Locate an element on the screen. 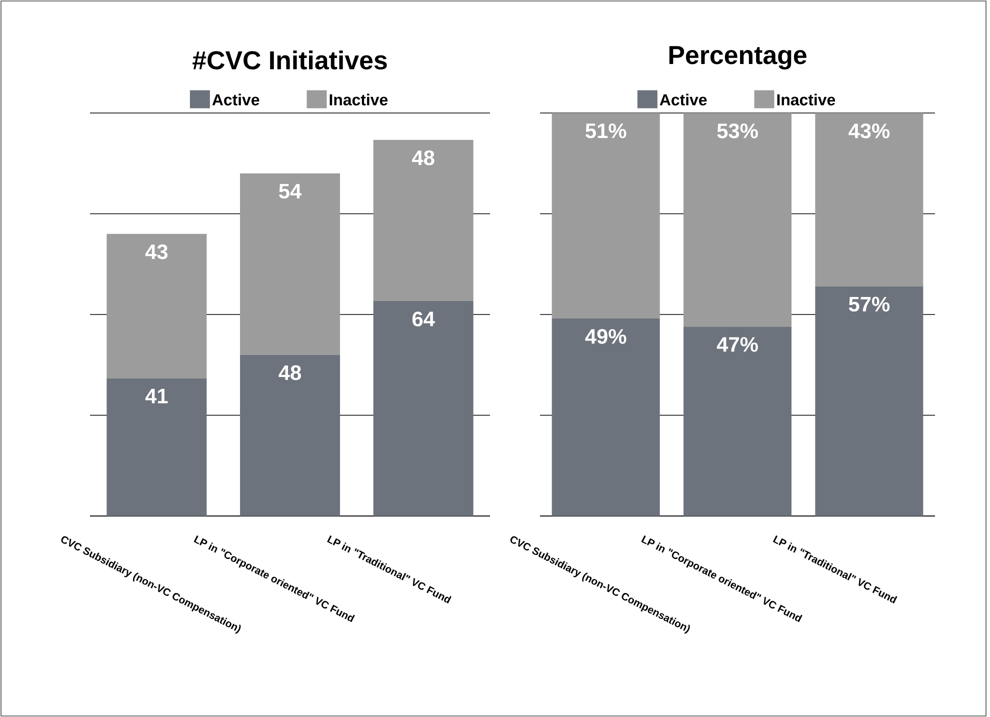 This screenshot has width=990, height=717. data-label: 54 is located at coordinates (290, 191).